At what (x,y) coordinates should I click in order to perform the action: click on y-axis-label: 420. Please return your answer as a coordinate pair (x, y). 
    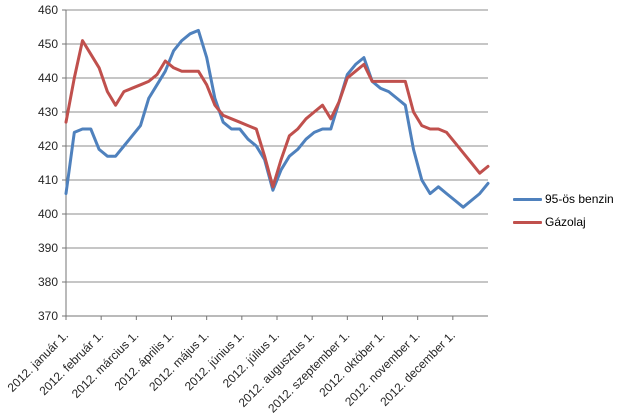
    Looking at the image, I should click on (48, 146).